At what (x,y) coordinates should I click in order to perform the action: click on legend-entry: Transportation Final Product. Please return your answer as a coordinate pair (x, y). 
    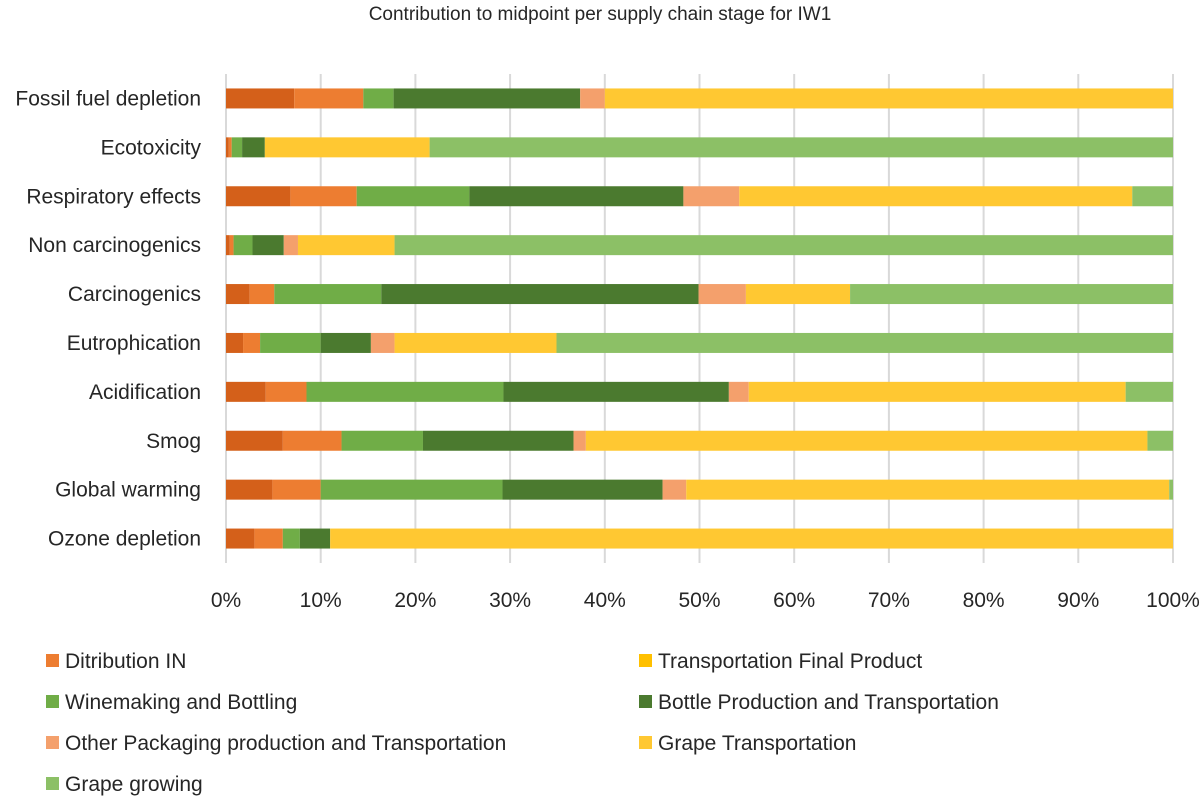
    Looking at the image, I should click on (780, 661).